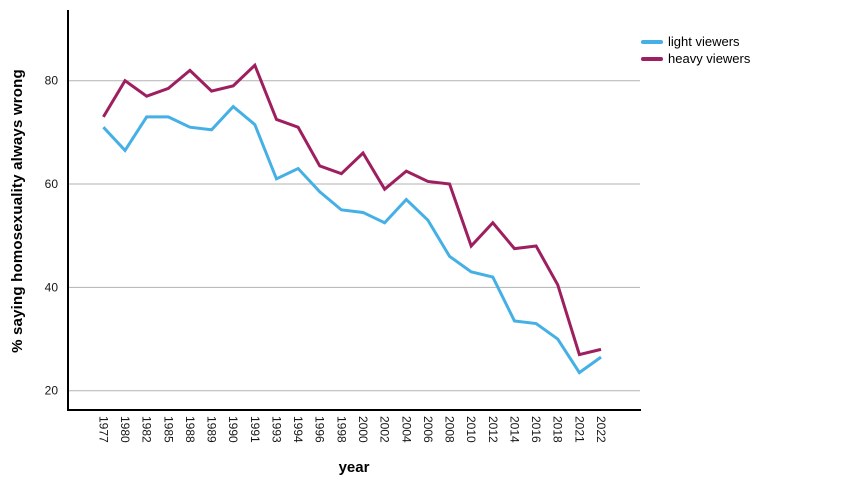  I want to click on y-tick-label: 20, so click(52, 391).